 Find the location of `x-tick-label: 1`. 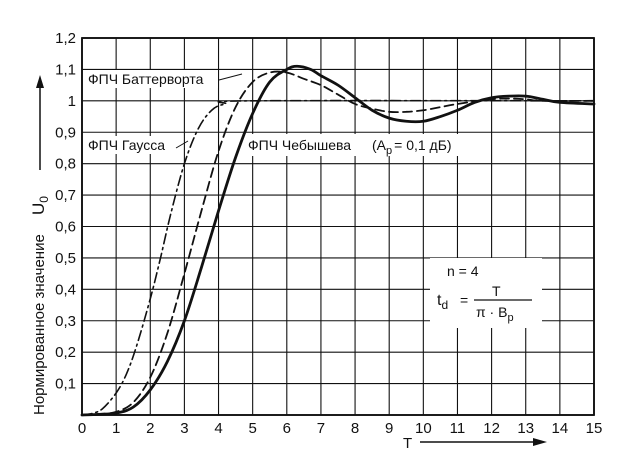

x-tick-label: 1 is located at coordinates (116, 428).